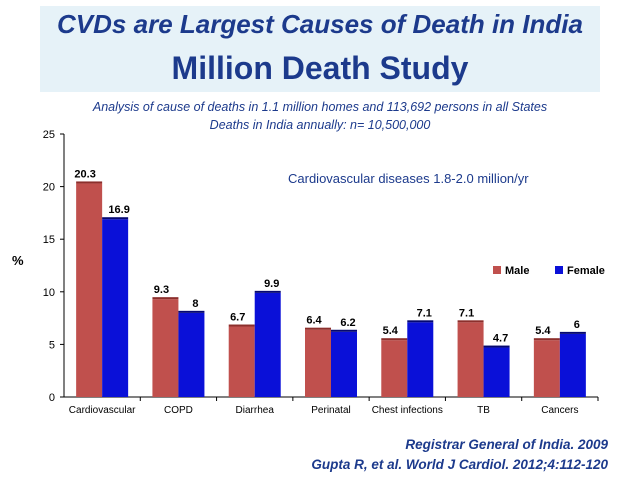  Describe the element at coordinates (497, 270) in the screenshot. I see `male-legend-swatch` at that location.